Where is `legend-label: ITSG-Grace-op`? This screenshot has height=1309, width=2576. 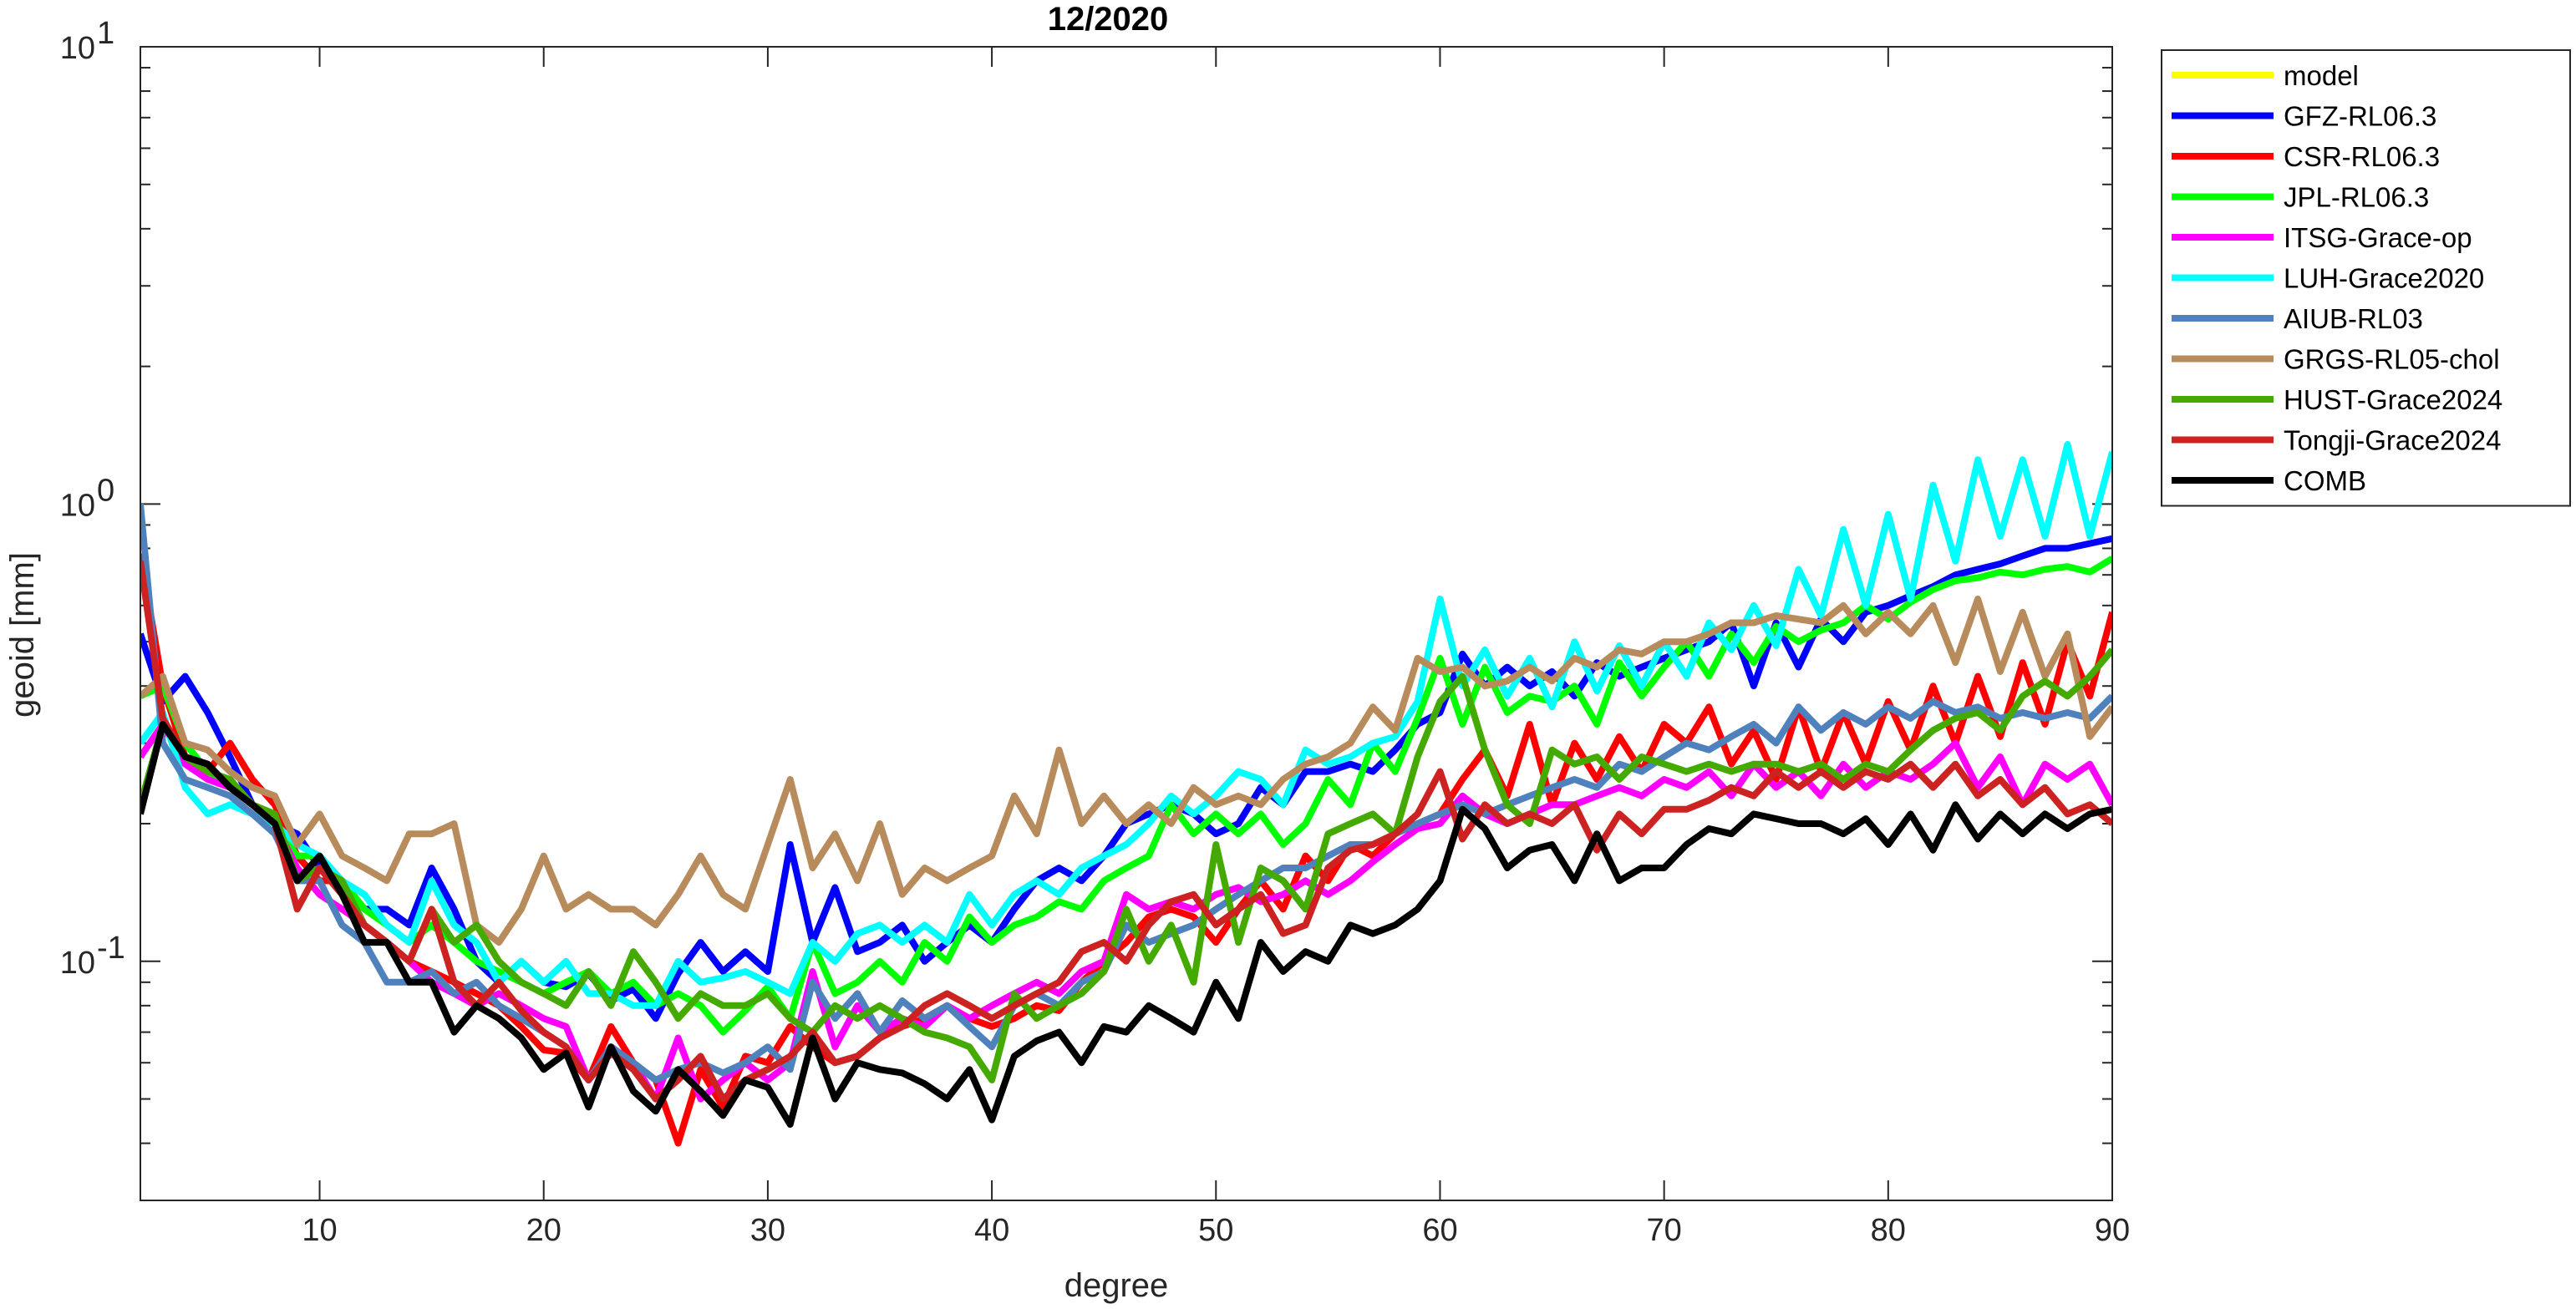
legend-label: ITSG-Grace-op is located at coordinates (2378, 238).